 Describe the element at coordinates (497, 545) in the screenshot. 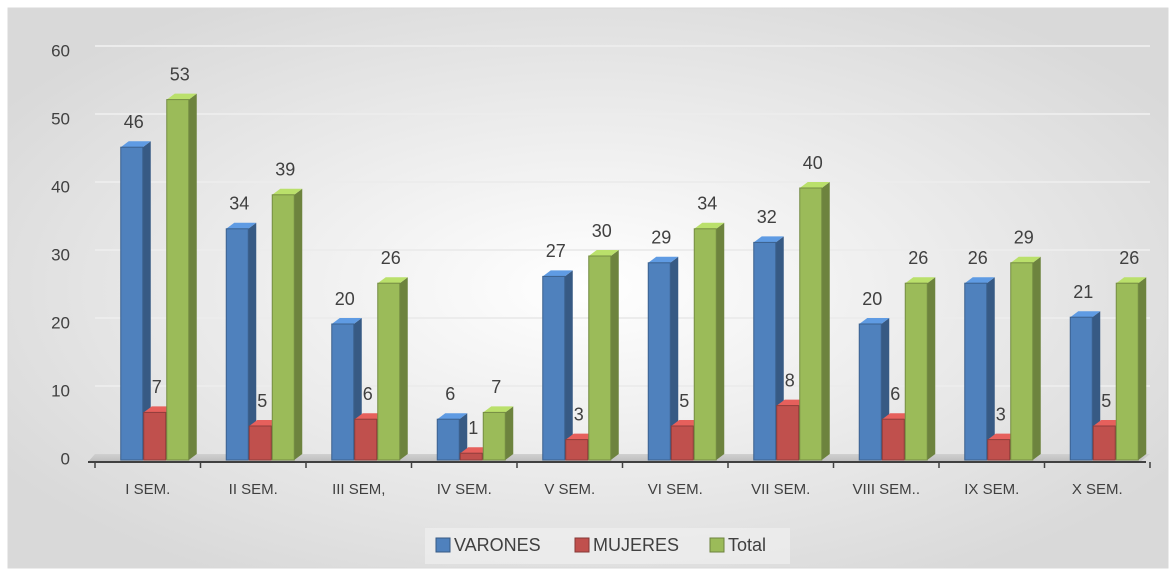

I see `legend-label: VARONES` at that location.